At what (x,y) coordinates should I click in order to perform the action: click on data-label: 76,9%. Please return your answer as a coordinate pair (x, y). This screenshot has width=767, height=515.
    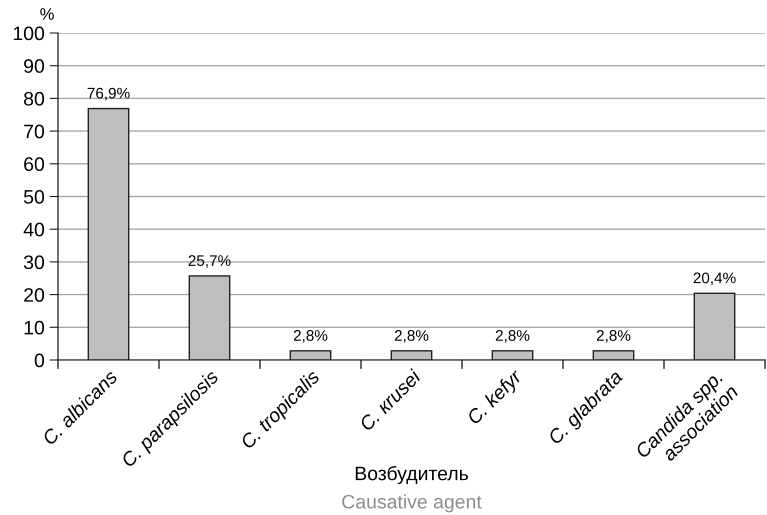
    Looking at the image, I should click on (109, 94).